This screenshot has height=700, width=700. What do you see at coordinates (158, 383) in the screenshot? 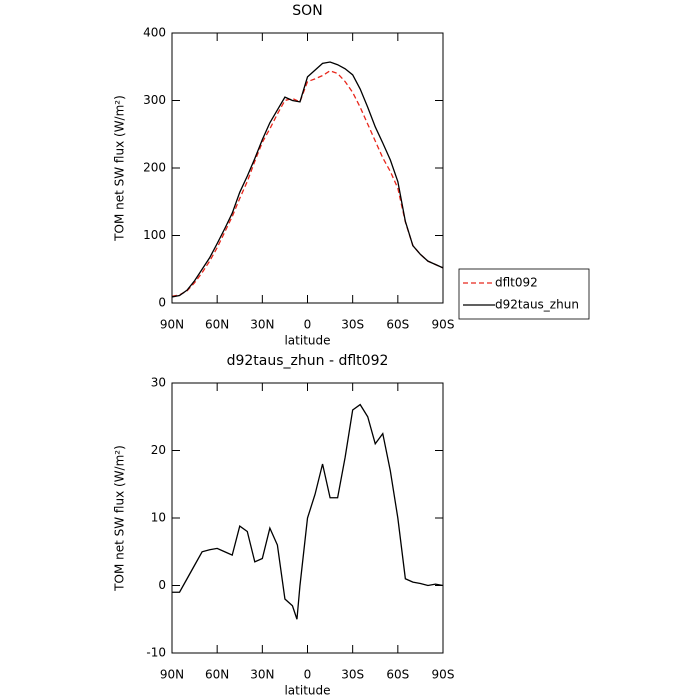
I see `y-tick-label: 30` at bounding box center [158, 383].